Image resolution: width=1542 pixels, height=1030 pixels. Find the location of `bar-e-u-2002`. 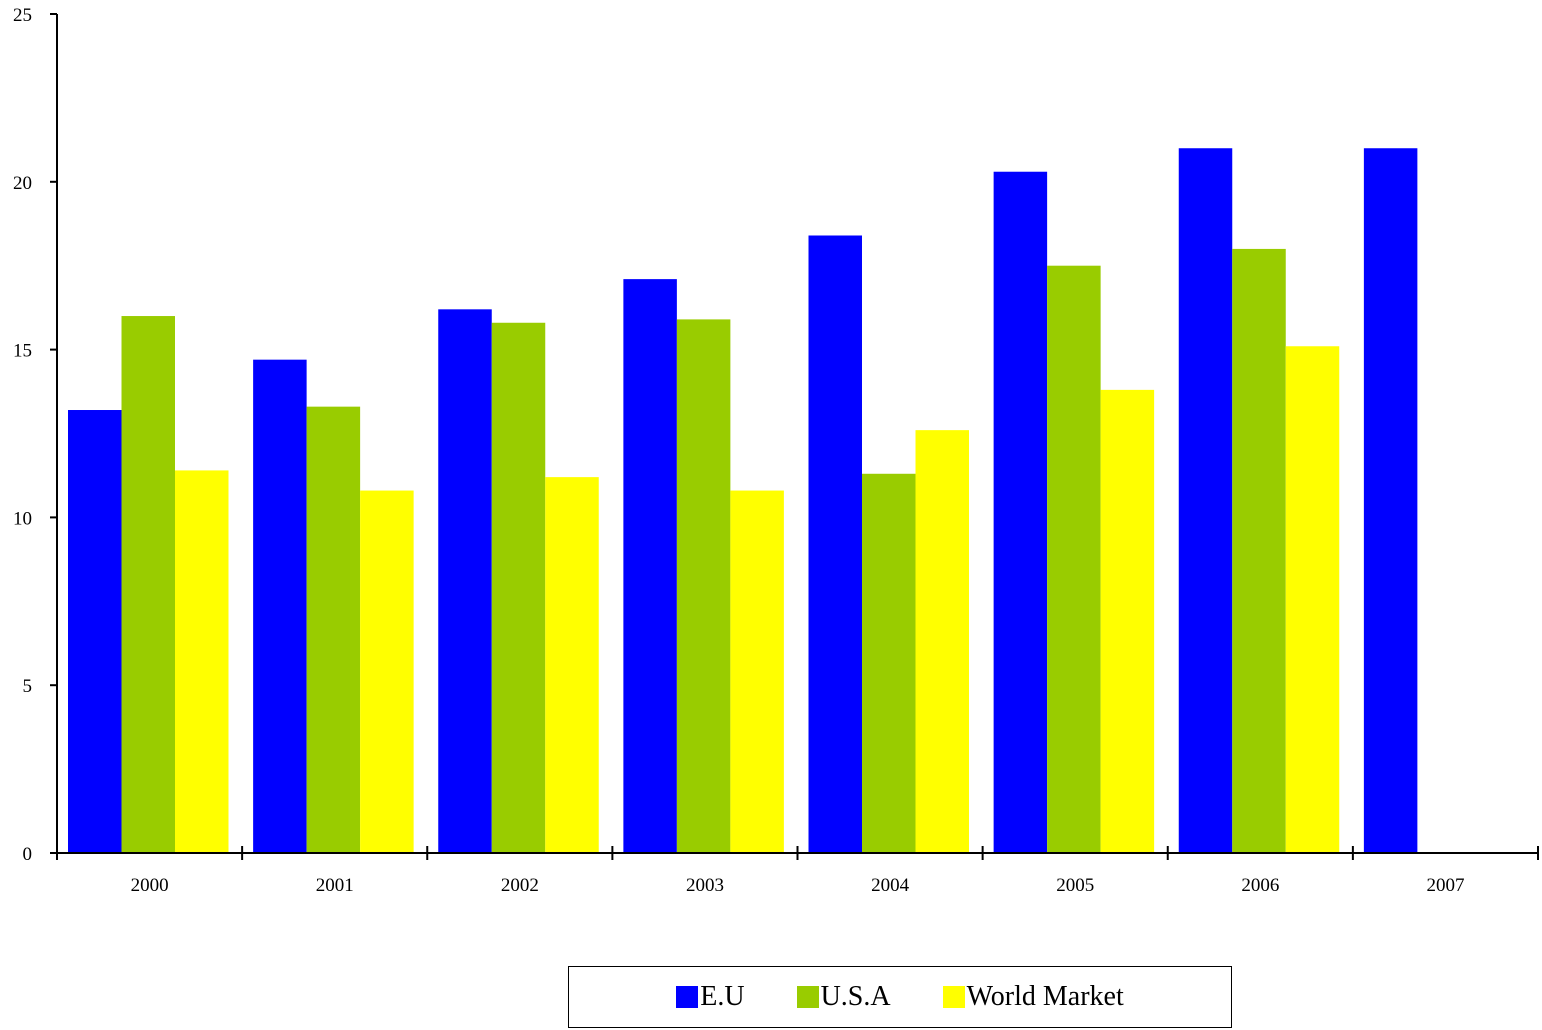

bar-e-u-2002 is located at coordinates (465, 581).